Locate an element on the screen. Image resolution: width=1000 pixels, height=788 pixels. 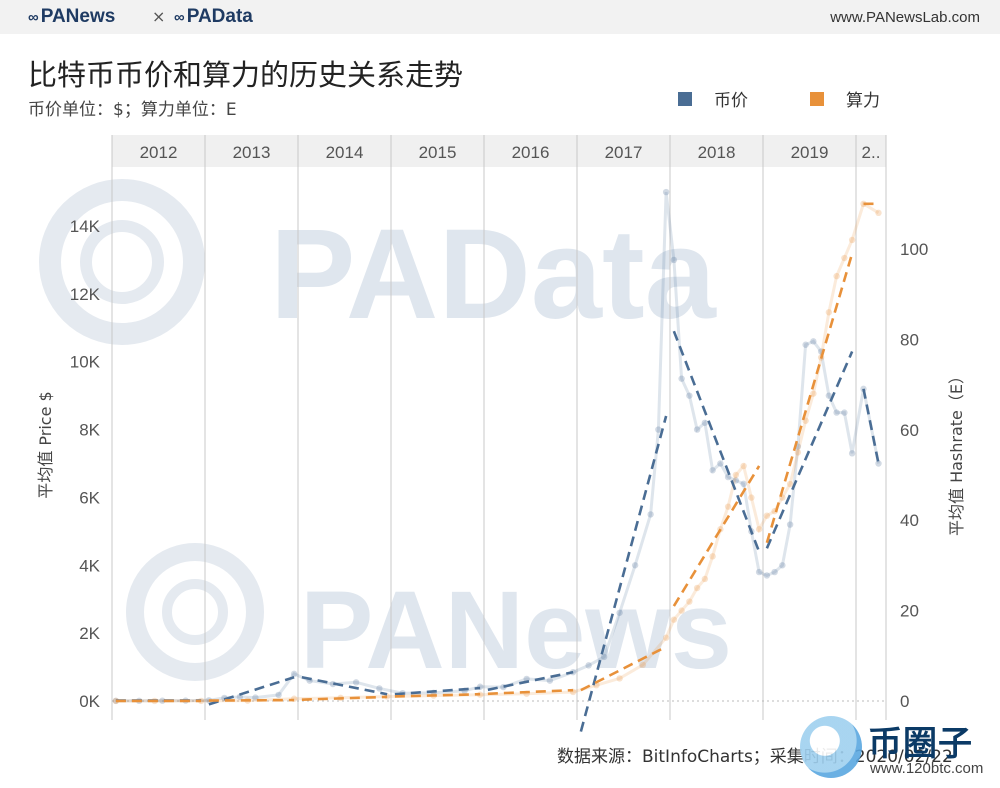
left-tick-label: 0K is located at coordinates (89, 701).